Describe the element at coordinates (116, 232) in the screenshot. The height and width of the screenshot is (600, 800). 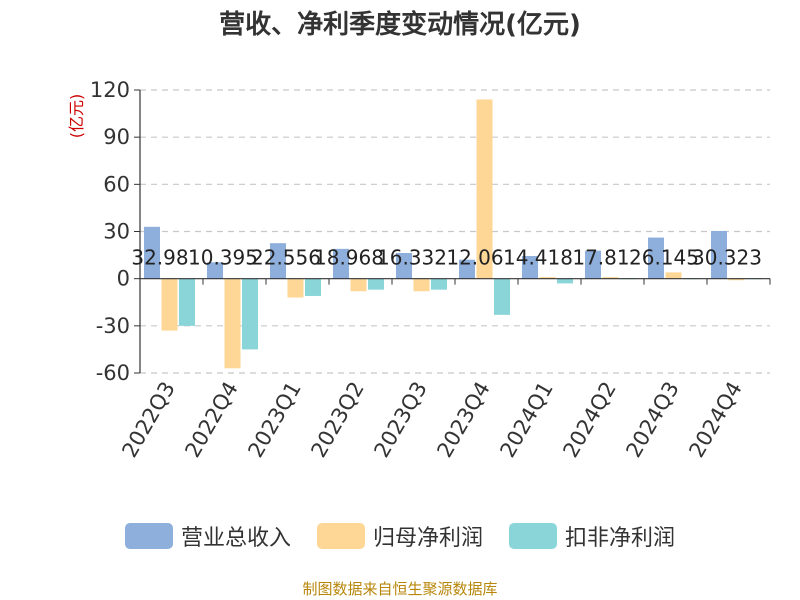
I see `y-tick-label: 30` at that location.